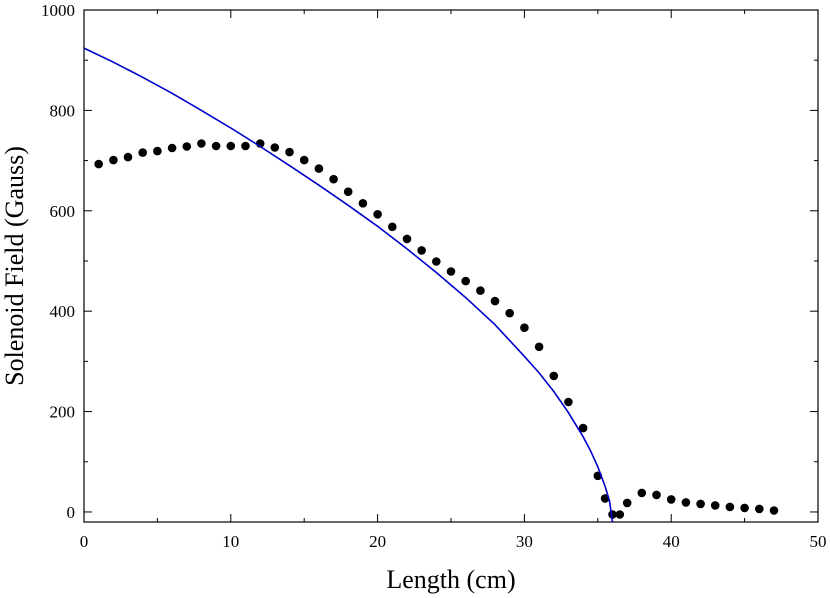 The image size is (830, 598). I want to click on y-tick-label: 200, so click(63, 412).